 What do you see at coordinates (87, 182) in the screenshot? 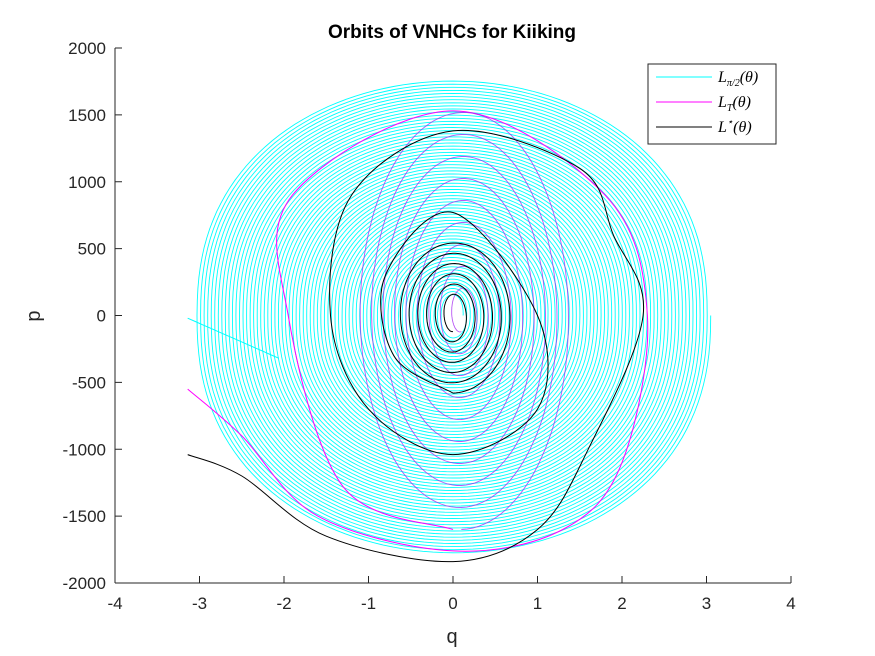
I see `y-tick-label: 1000` at bounding box center [87, 182].